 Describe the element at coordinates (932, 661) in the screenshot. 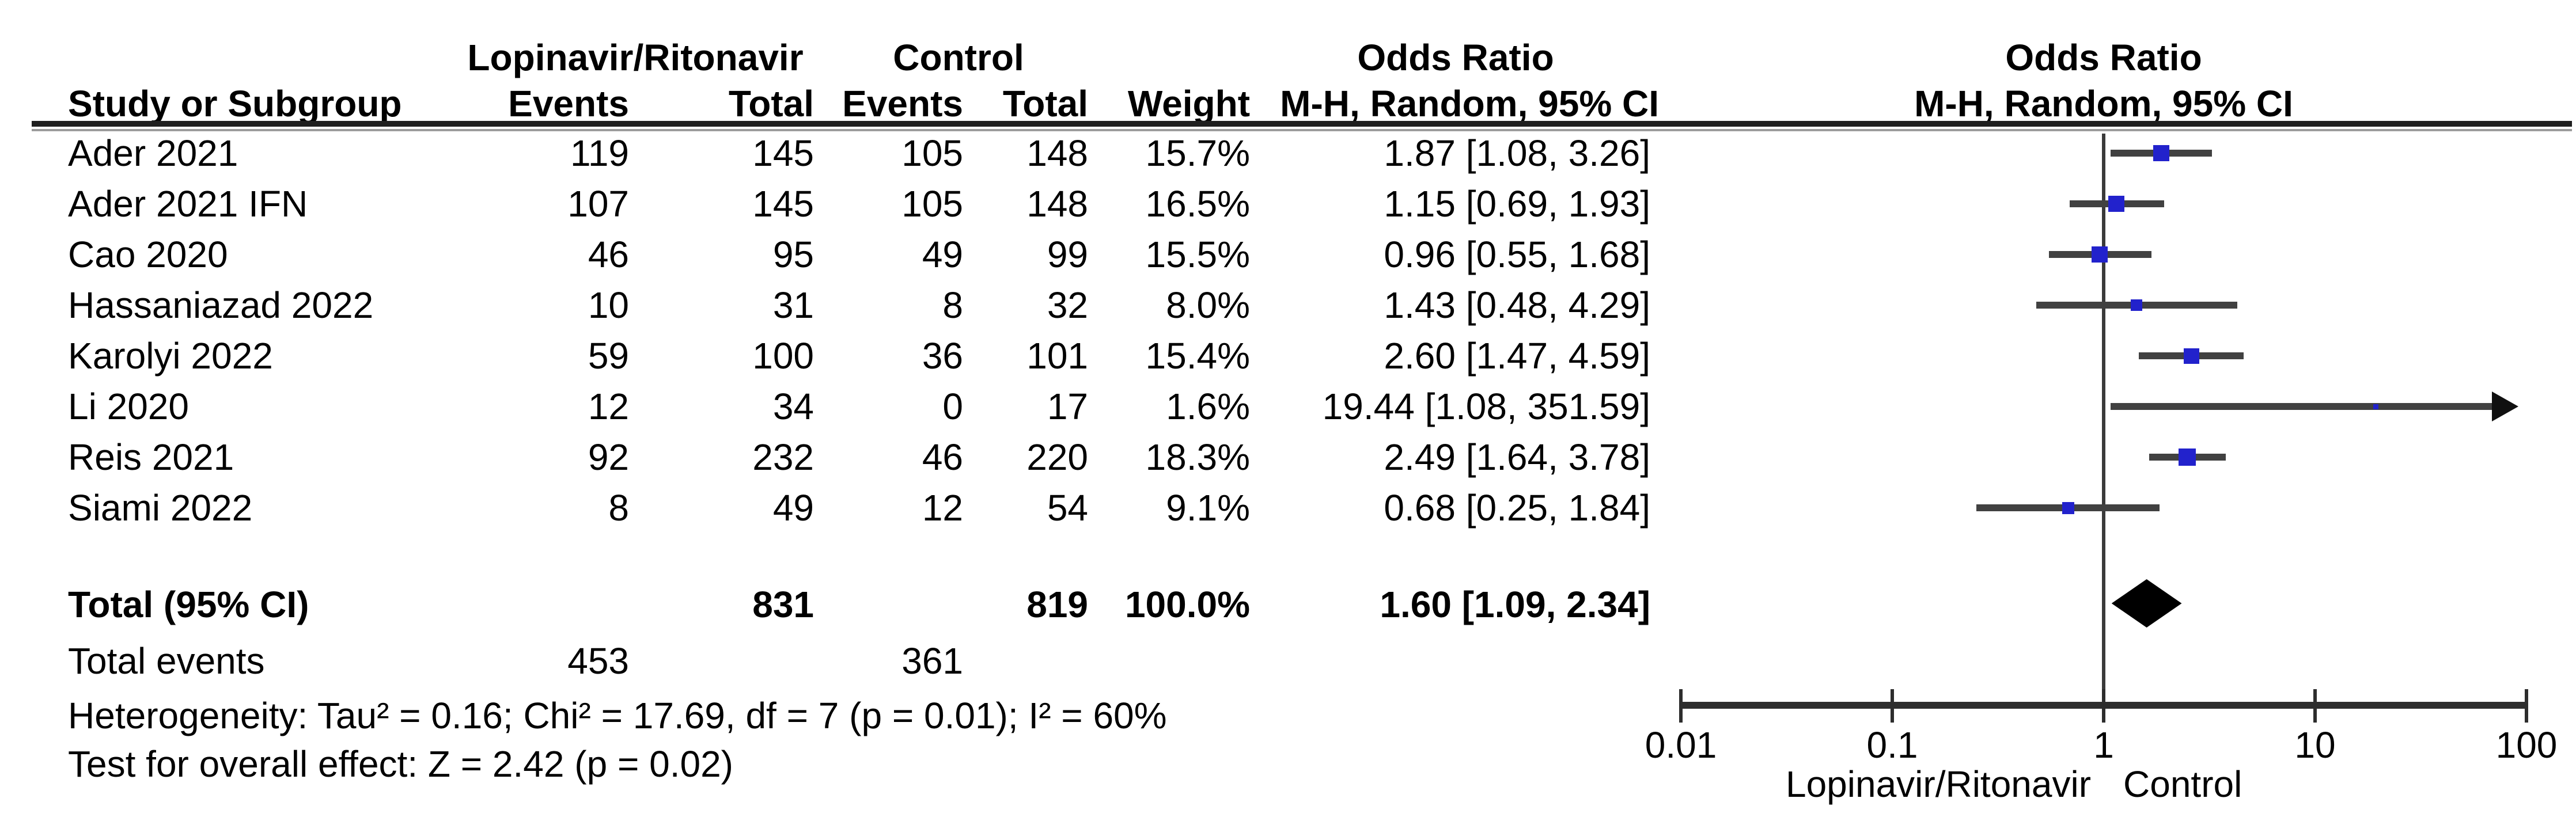

I see `total-events-control: 361` at that location.